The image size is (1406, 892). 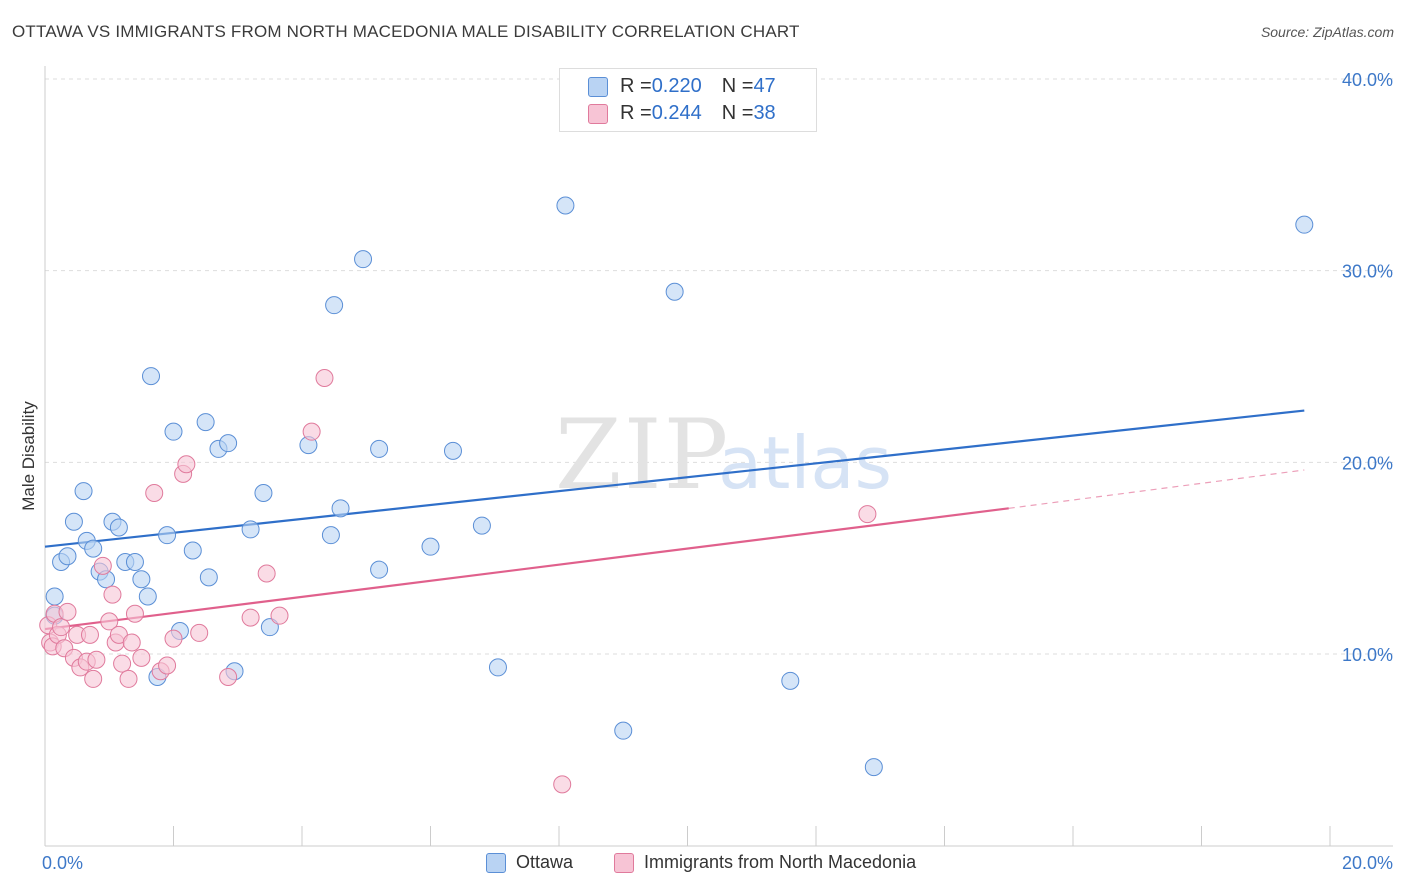 What do you see at coordinates (1156, 489) in the screenshot?
I see `macedonia-trend-line-extension` at bounding box center [1156, 489].